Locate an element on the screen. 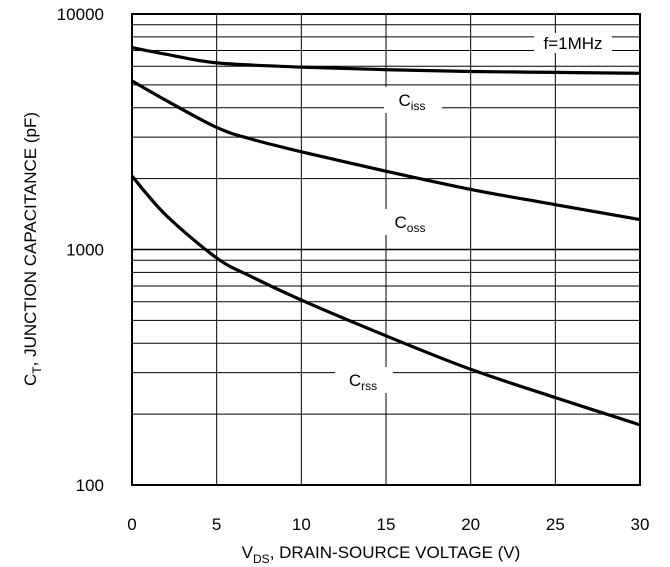 Image resolution: width=670 pixels, height=567 pixels. x-tick-label: 15 is located at coordinates (386, 524).